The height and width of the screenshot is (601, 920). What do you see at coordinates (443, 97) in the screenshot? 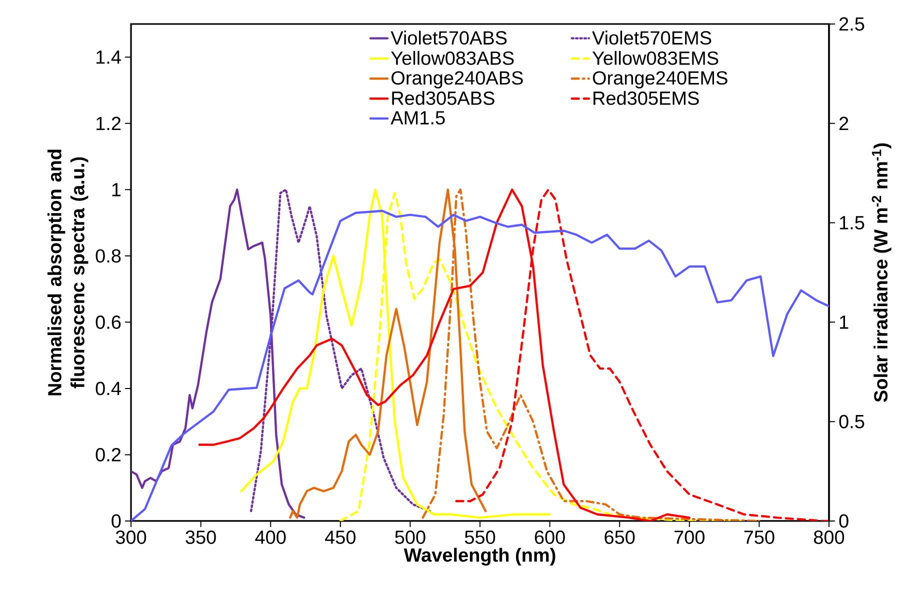
I see `legend-label: Red305ABS` at bounding box center [443, 97].